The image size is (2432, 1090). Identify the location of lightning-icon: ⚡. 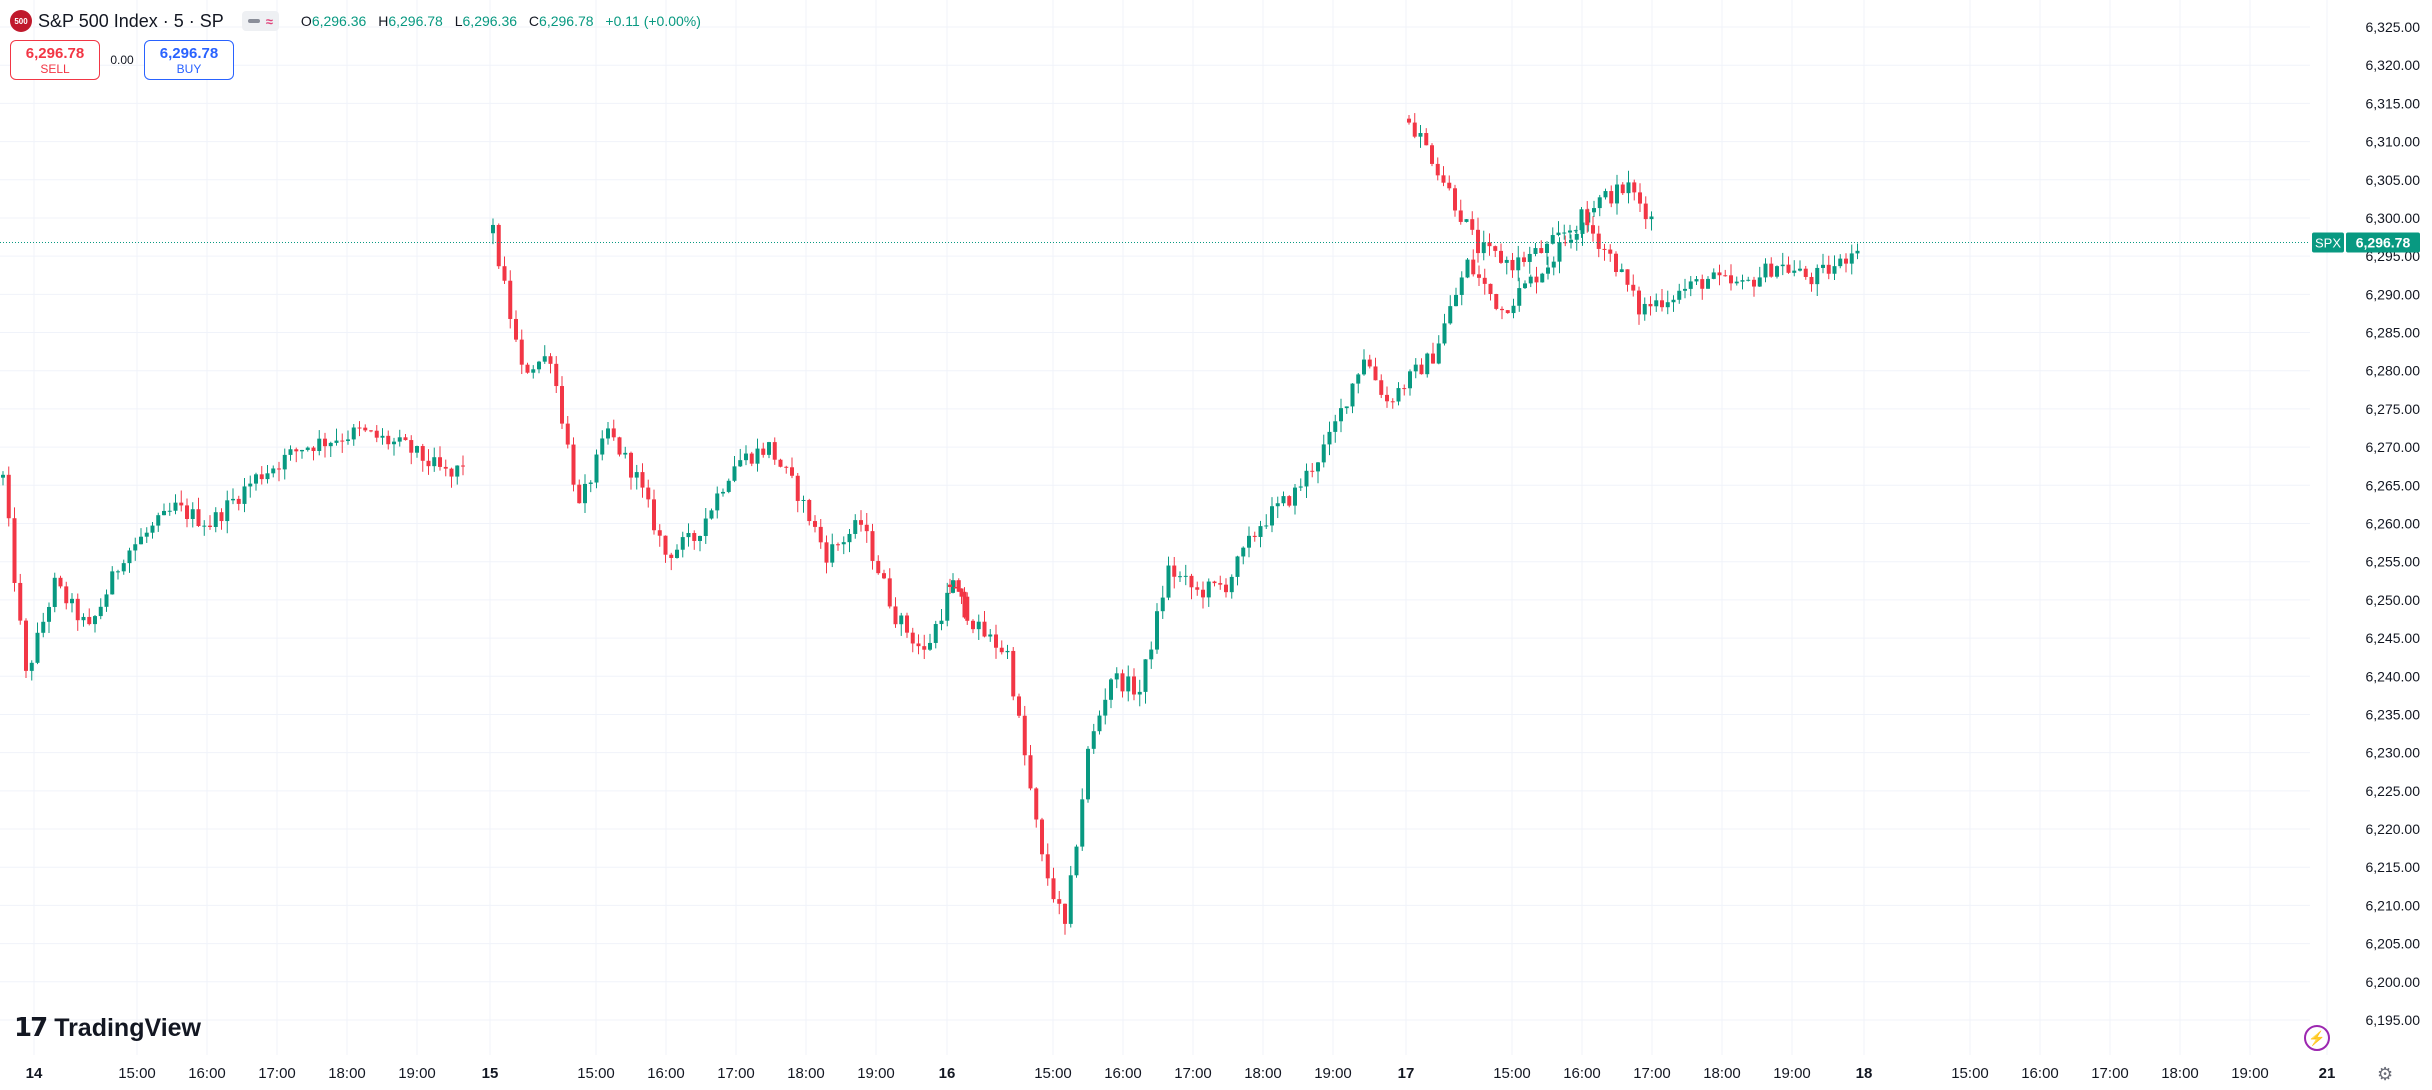
(2317, 1038).